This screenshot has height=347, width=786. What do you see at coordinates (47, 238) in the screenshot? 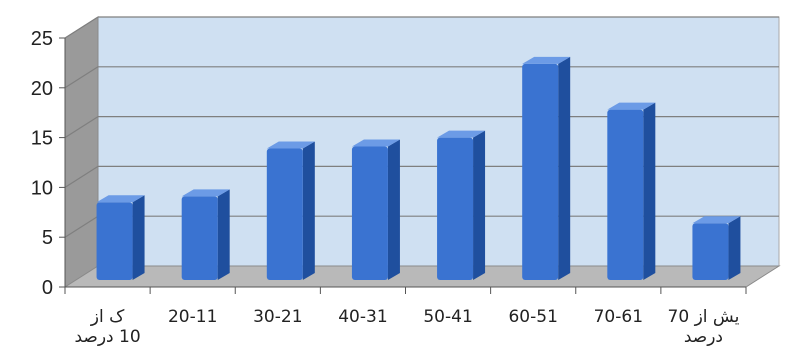
I see `y-tick-label: 5` at bounding box center [47, 238].